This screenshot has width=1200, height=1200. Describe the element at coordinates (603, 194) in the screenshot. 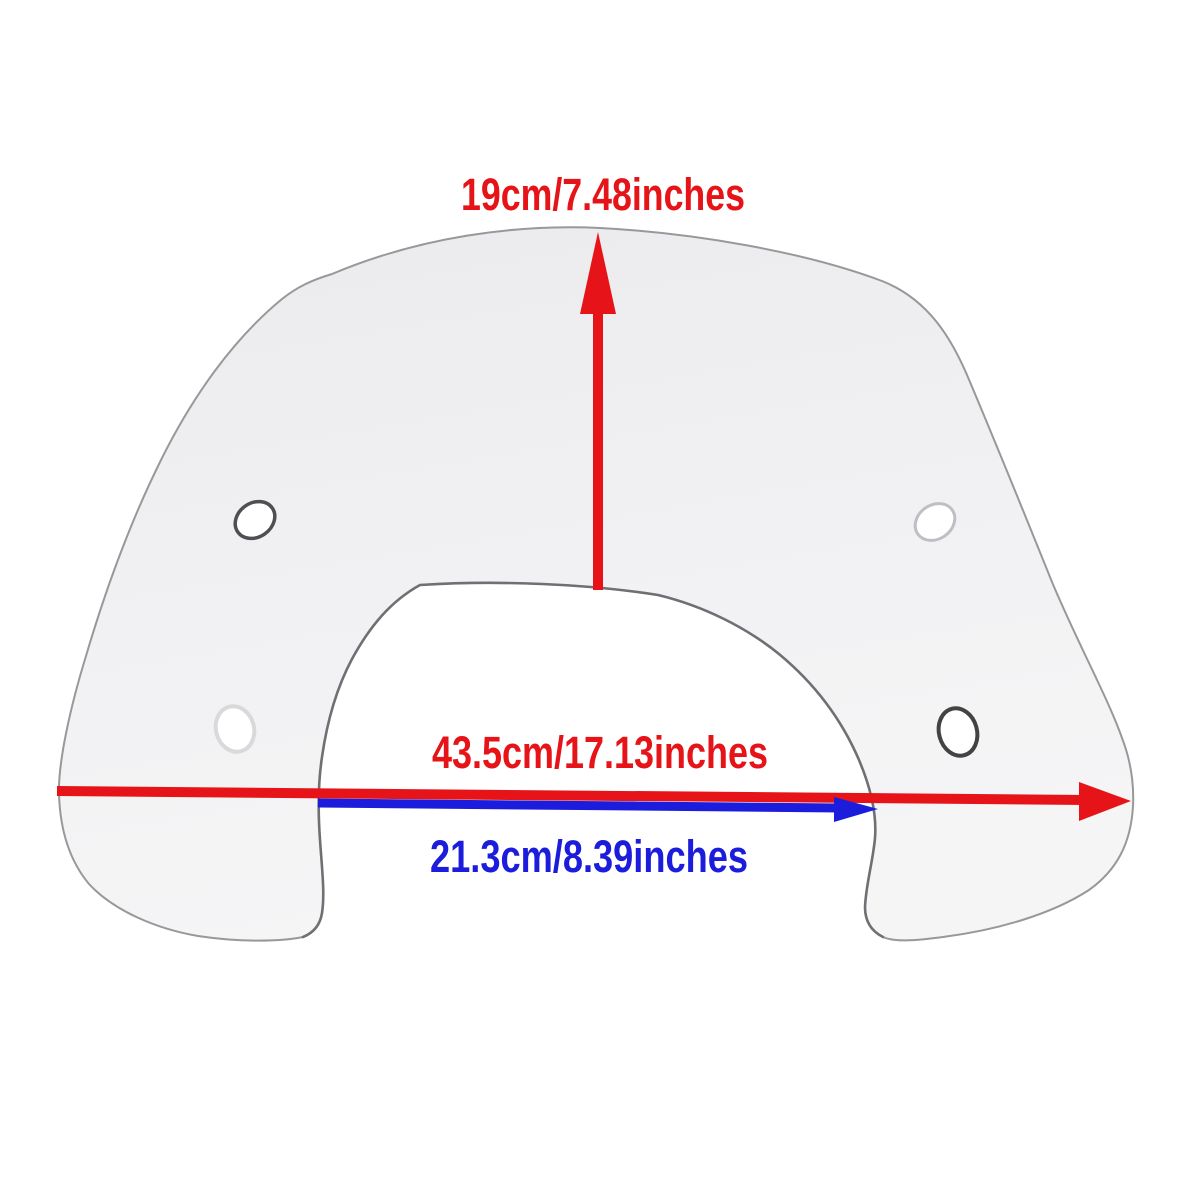

I see `height-dimension-label: 19cm/7.48inches` at that location.